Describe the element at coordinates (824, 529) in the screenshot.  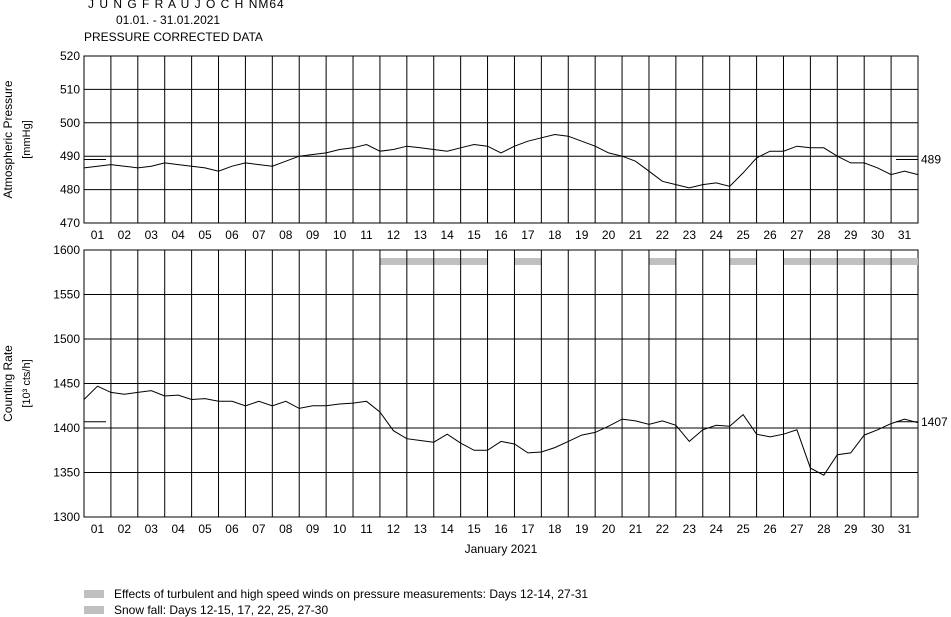
I see `counting-rate-xtick-28: 28` at that location.